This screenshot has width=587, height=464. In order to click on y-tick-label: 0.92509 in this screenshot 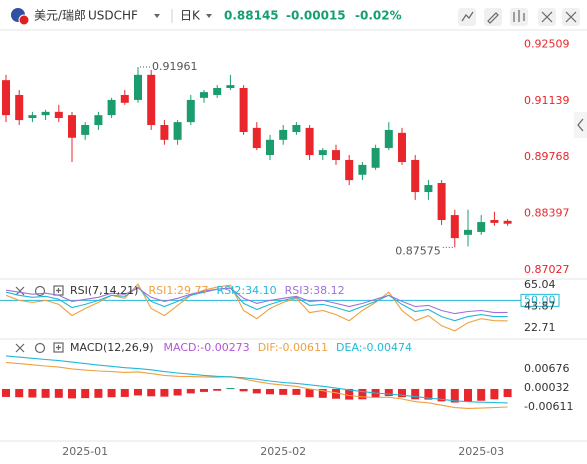, I will do `click(547, 43)`.